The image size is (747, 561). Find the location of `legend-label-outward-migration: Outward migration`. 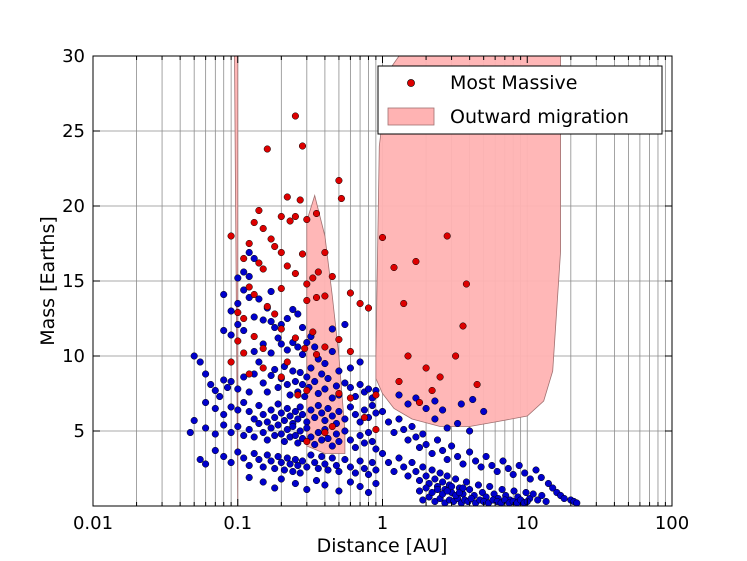

legend-label-outward-migration: Outward migration is located at coordinates (539, 117).